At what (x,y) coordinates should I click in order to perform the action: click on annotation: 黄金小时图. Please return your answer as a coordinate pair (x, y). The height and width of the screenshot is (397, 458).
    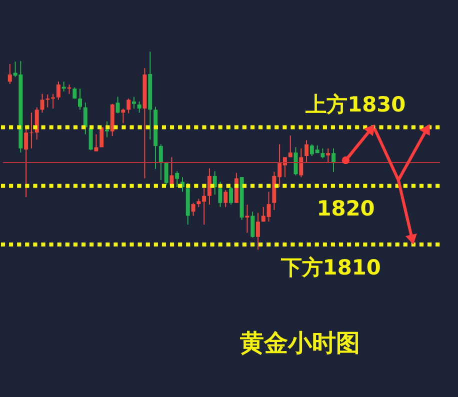
    Looking at the image, I should click on (299, 343).